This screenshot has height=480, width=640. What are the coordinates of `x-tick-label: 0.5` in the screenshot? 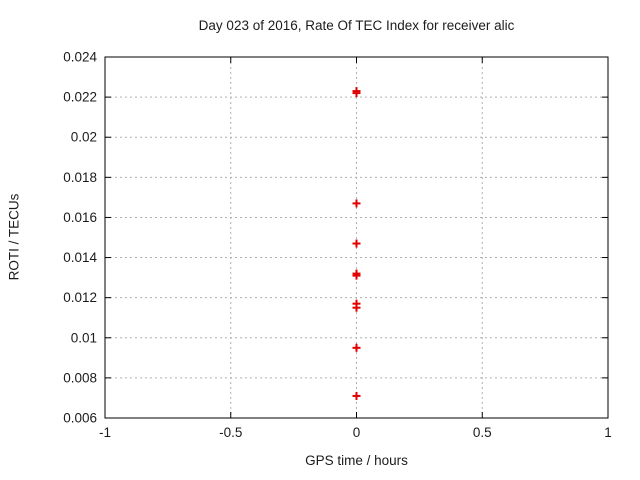 It's located at (482, 432).